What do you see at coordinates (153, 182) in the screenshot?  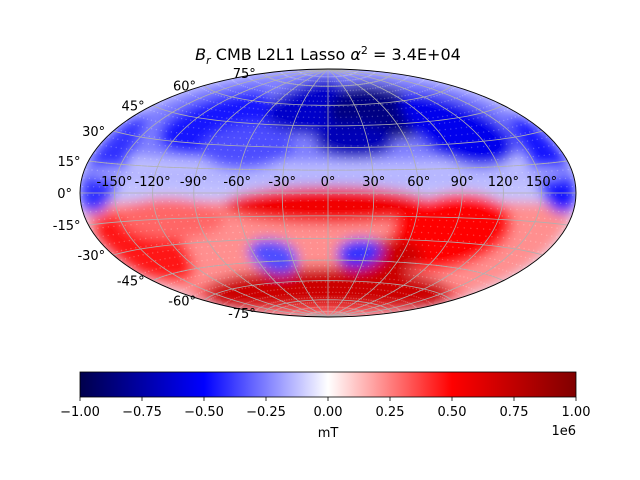 I see `lon-label: -120°` at bounding box center [153, 182].